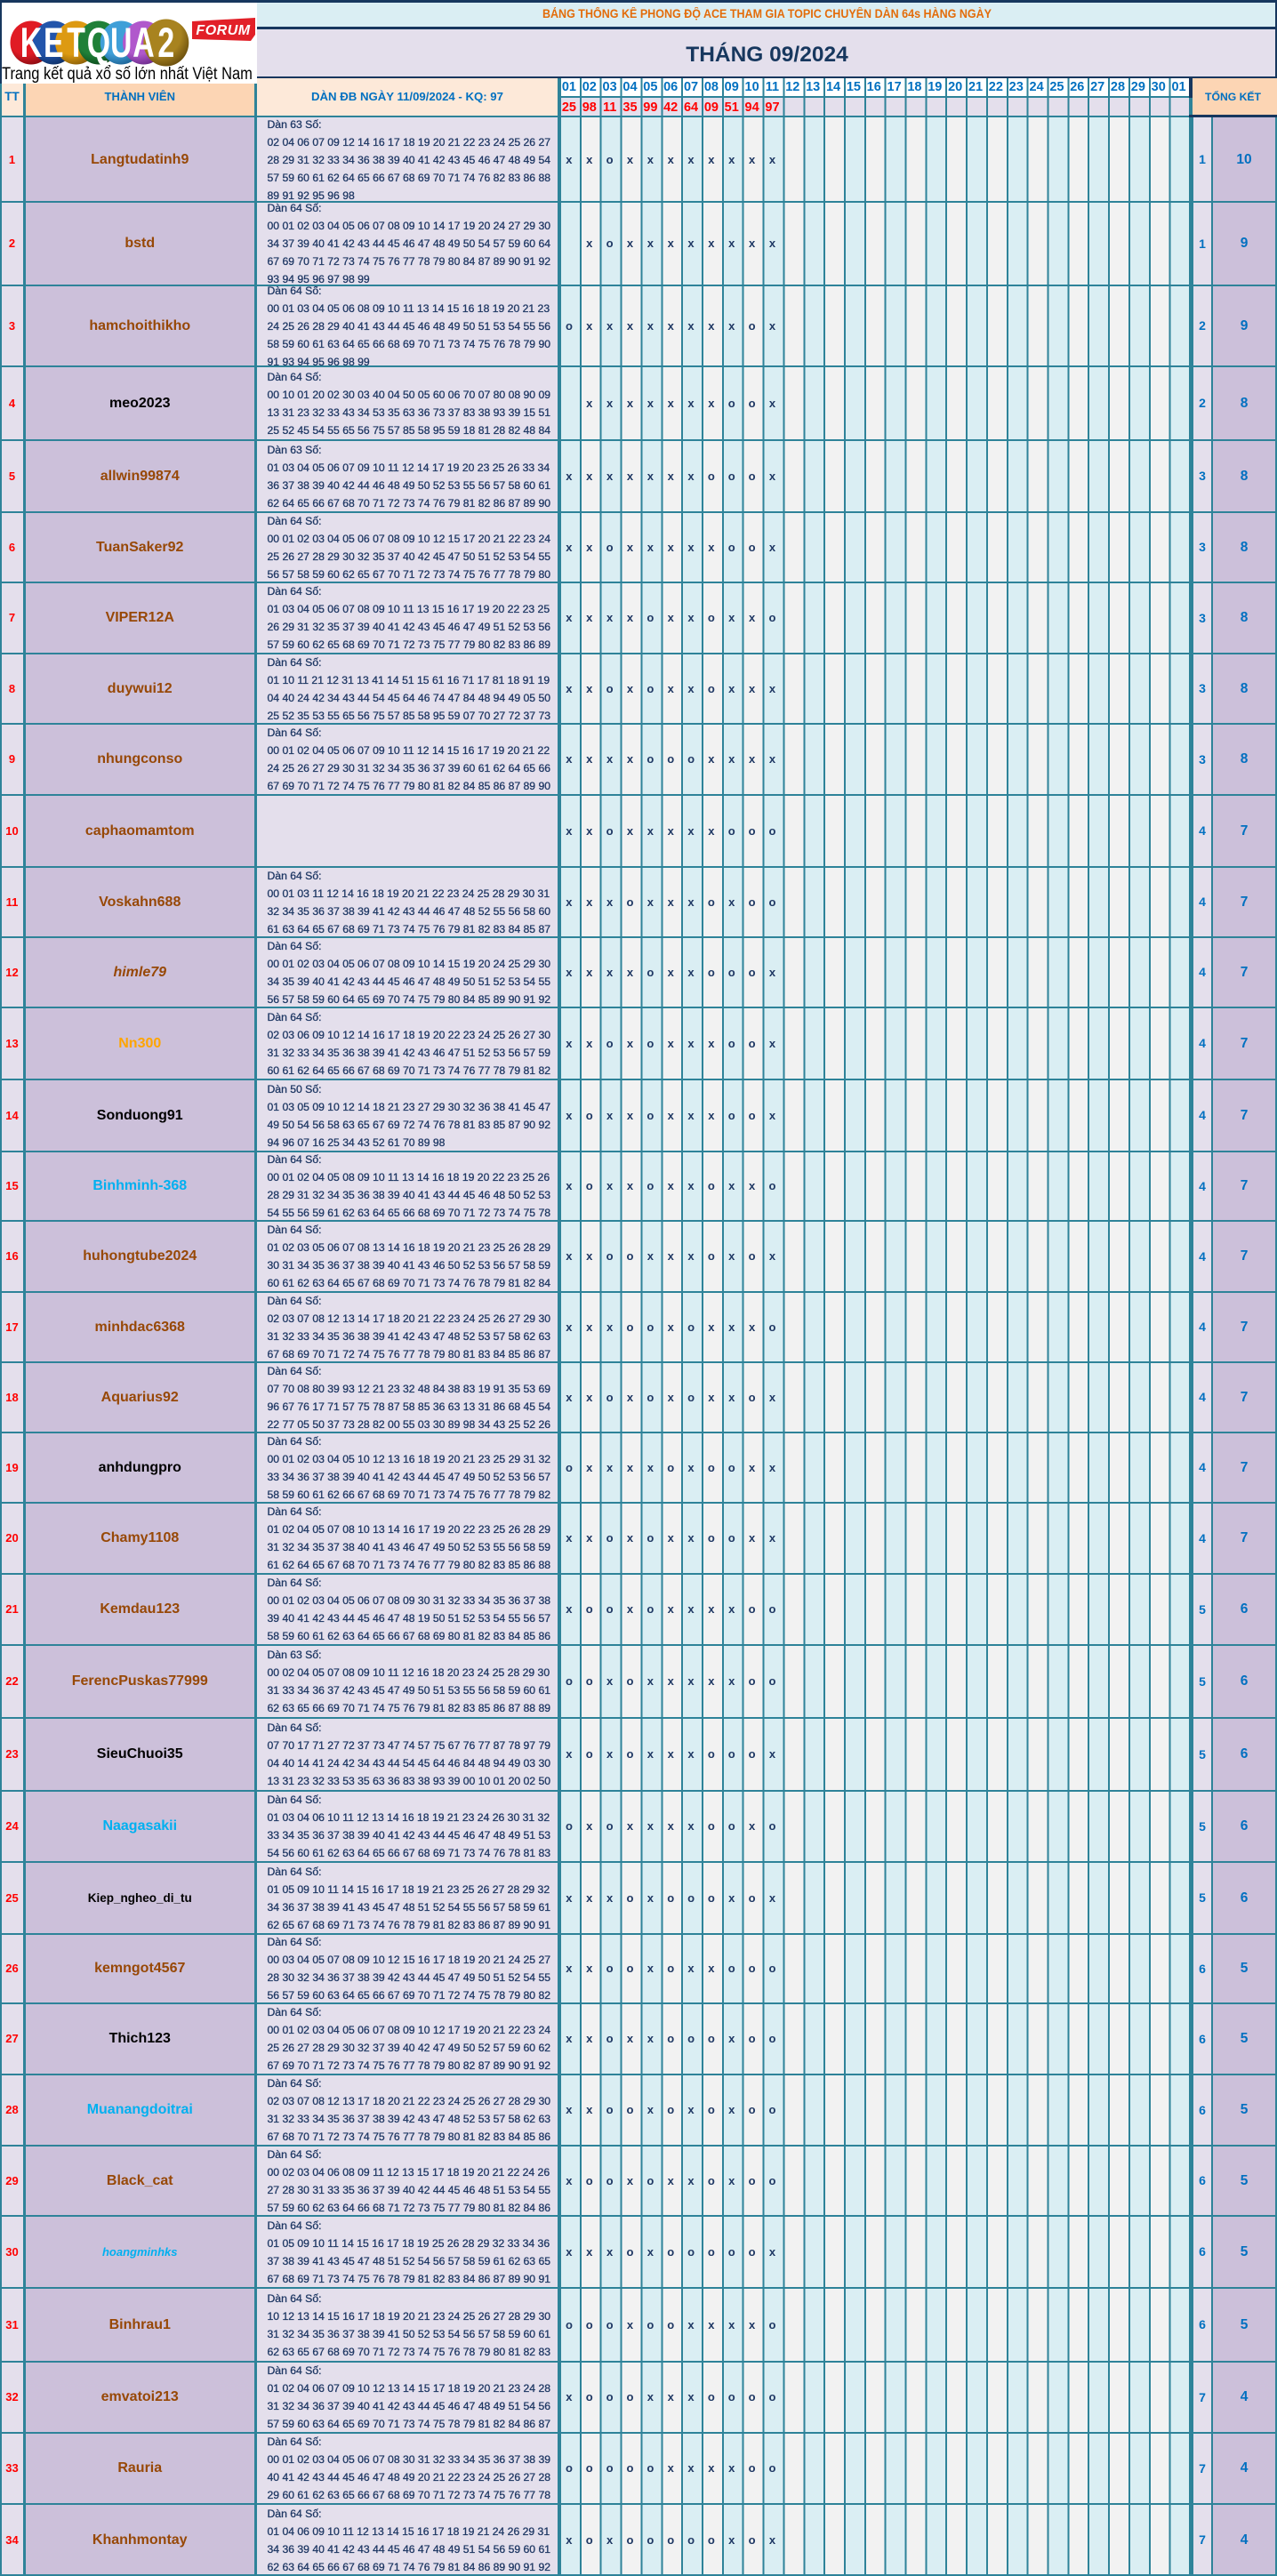 This screenshot has width=1277, height=2576. What do you see at coordinates (54, 43) in the screenshot?
I see `svg-text: E` at bounding box center [54, 43].